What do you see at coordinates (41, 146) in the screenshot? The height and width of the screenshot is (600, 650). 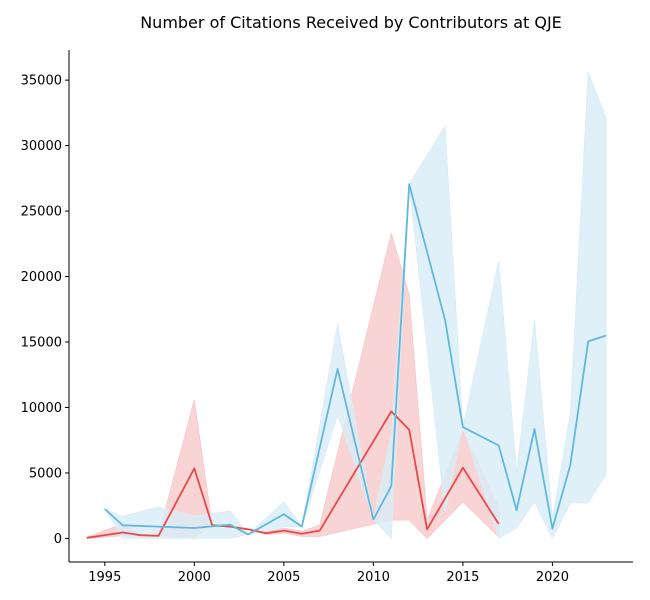 I see `y-tick-label: 30000` at bounding box center [41, 146].